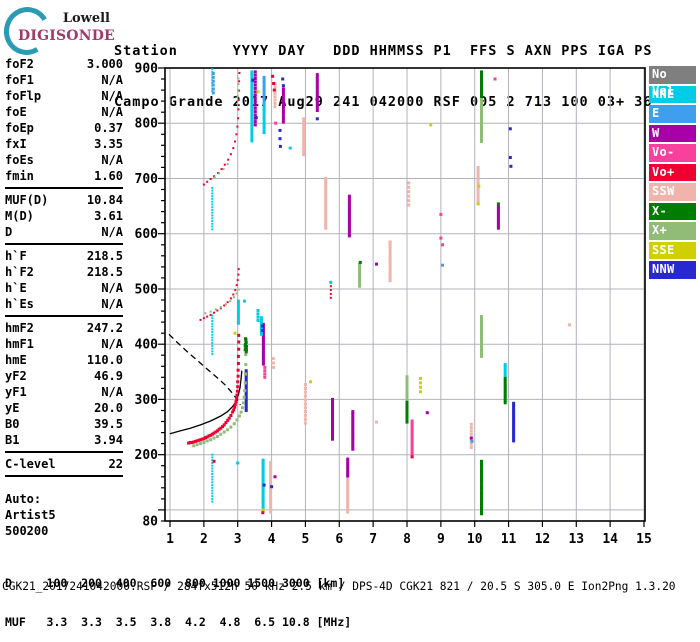 The width and height of the screenshot is (700, 642). I want to click on parameter-value: 247.2, so click(104, 328).